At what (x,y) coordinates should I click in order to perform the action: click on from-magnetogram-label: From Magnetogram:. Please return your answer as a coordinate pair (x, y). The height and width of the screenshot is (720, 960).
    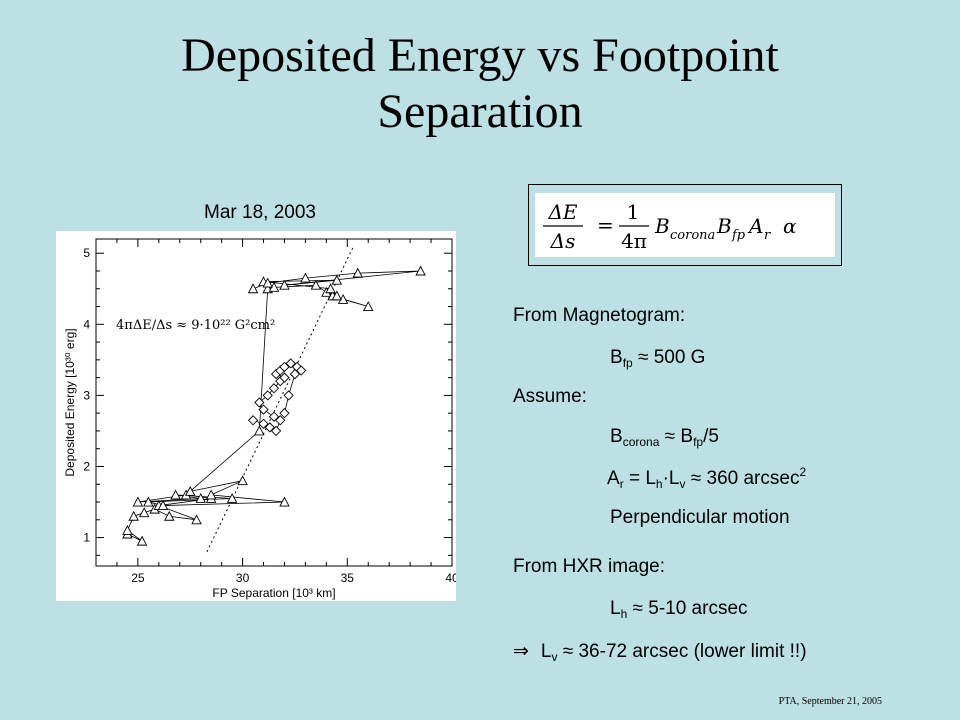
    Looking at the image, I should click on (599, 315).